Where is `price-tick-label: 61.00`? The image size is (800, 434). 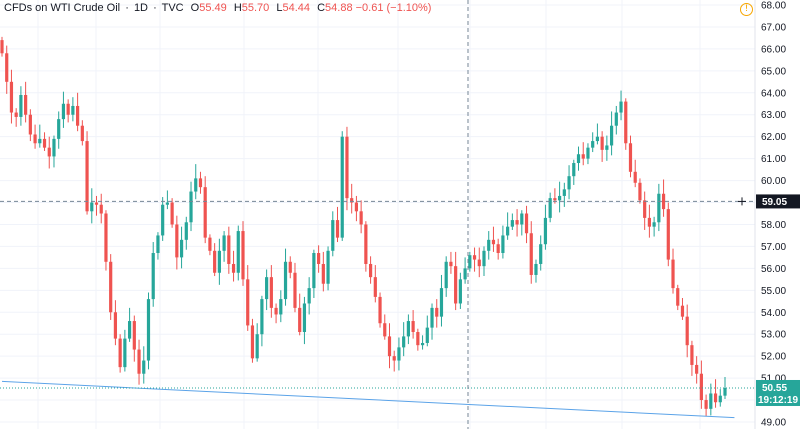 price-tick-label: 61.00 is located at coordinates (773, 159).